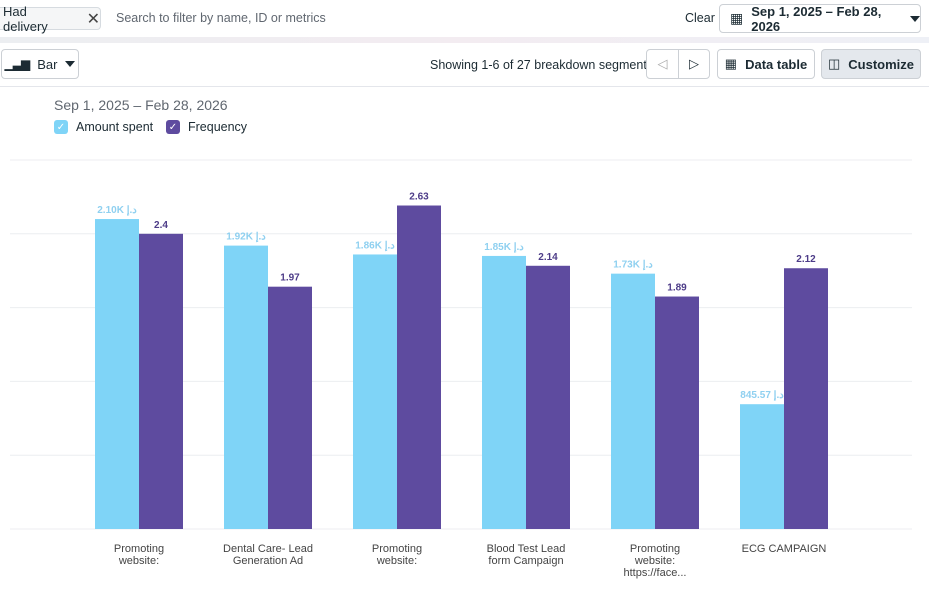  I want to click on data-label: 2.14, so click(548, 257).